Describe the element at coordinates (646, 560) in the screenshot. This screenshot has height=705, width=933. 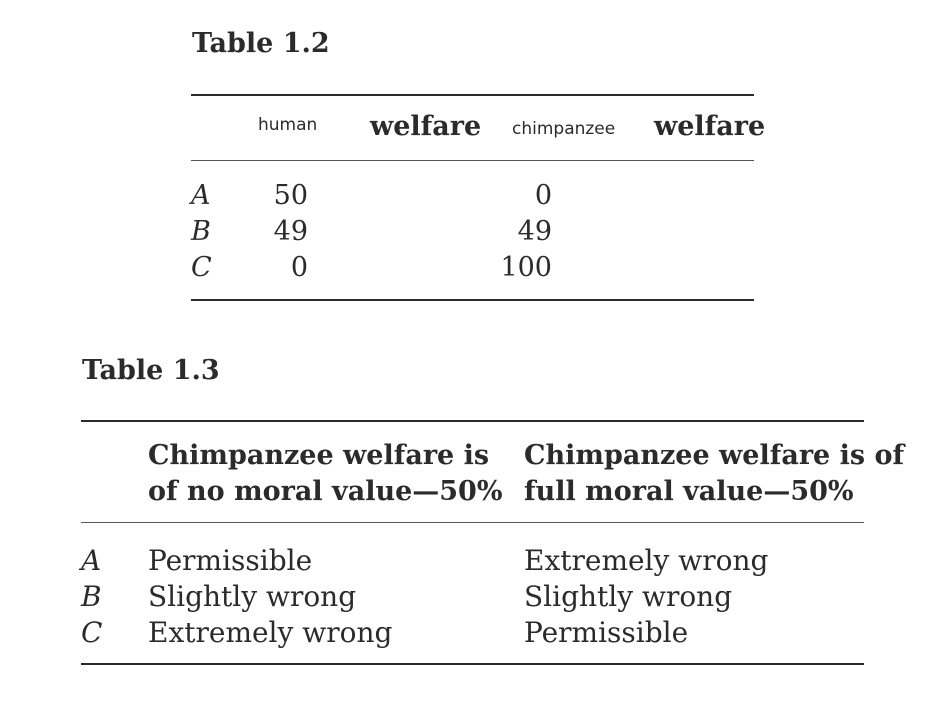
I see `cell-full-moral-value: Extremely wrong` at that location.